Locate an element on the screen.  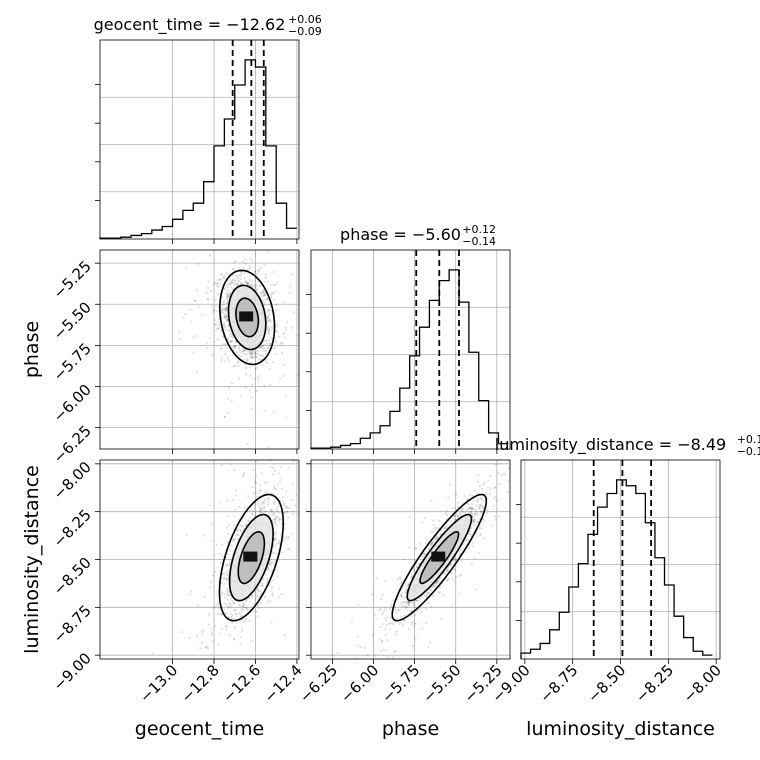
x-tick-label: −12.8 is located at coordinates (200, 683).